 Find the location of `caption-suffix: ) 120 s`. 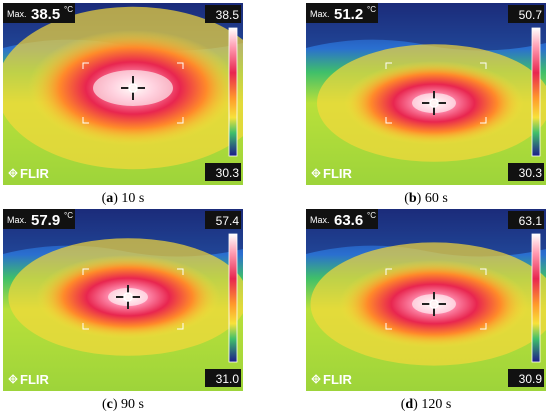

caption-suffix: ) 120 s is located at coordinates (432, 404).